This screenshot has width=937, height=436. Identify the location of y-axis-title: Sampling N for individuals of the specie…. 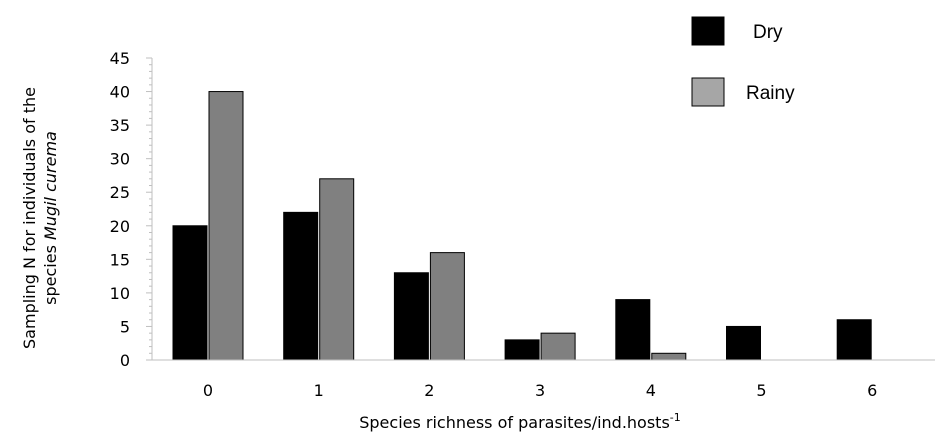
(40, 218).